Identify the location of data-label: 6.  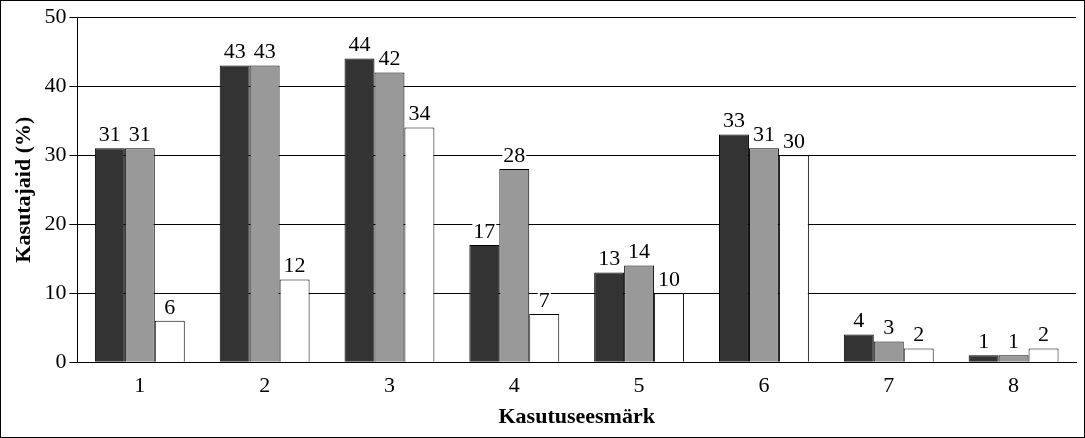
(170, 306).